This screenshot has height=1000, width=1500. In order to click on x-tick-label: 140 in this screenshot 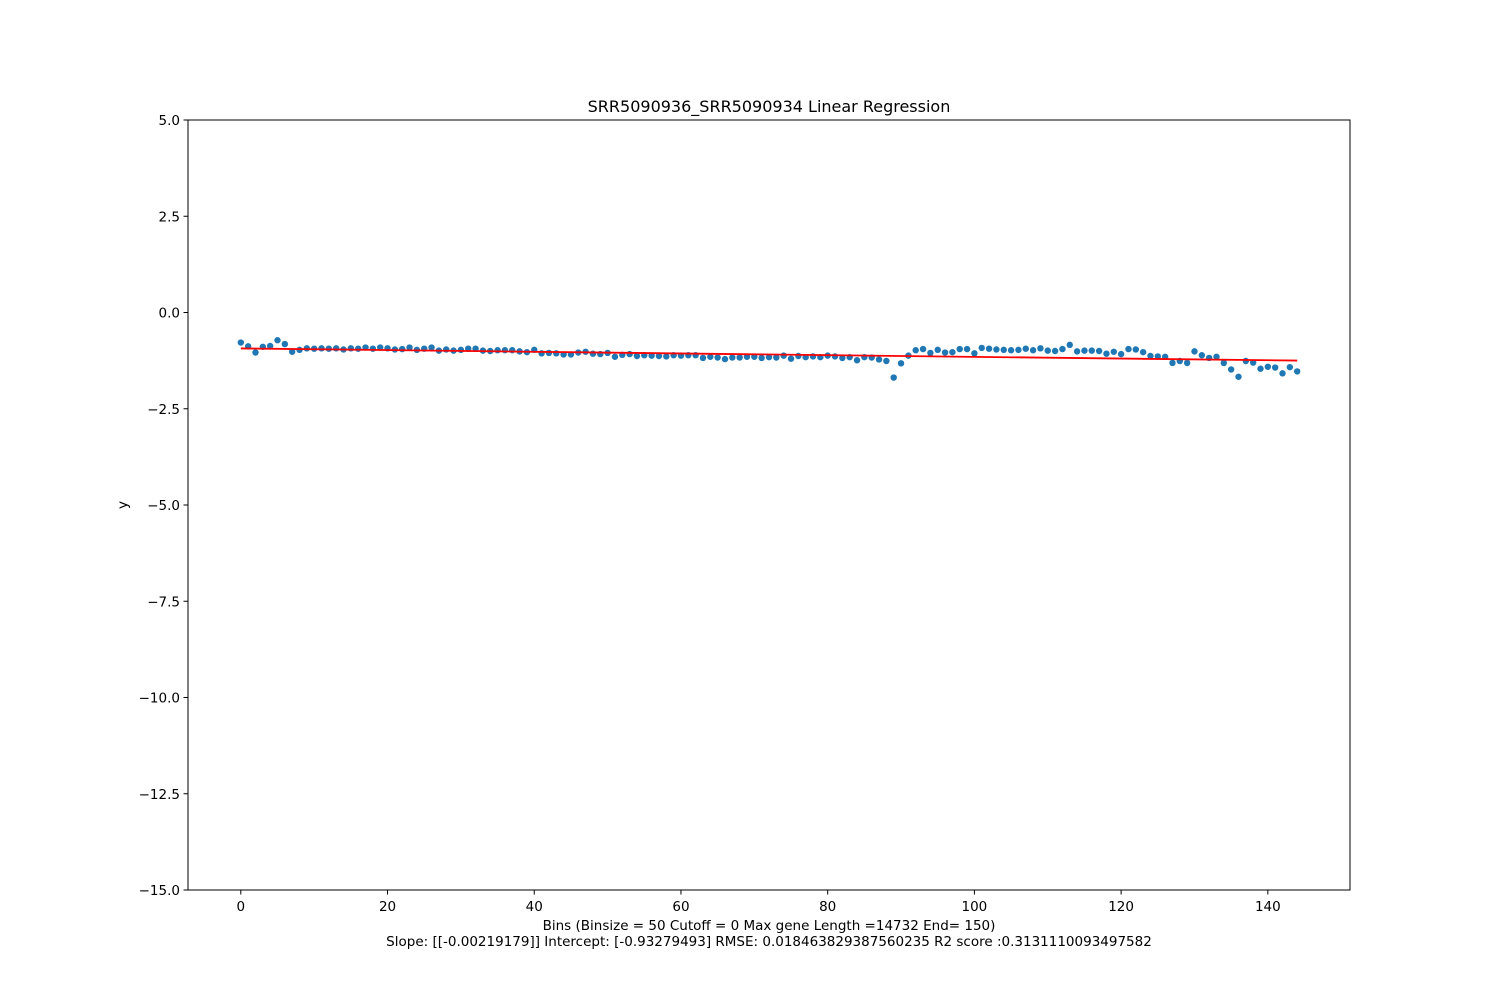, I will do `click(1268, 907)`.